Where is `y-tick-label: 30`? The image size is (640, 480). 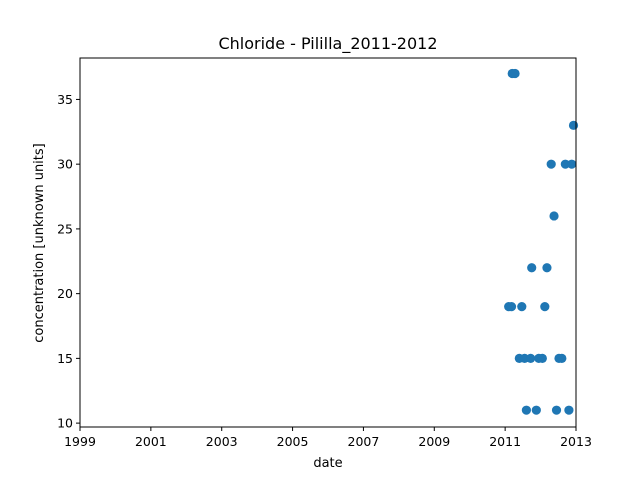
y-tick-label: 30 is located at coordinates (65, 164).